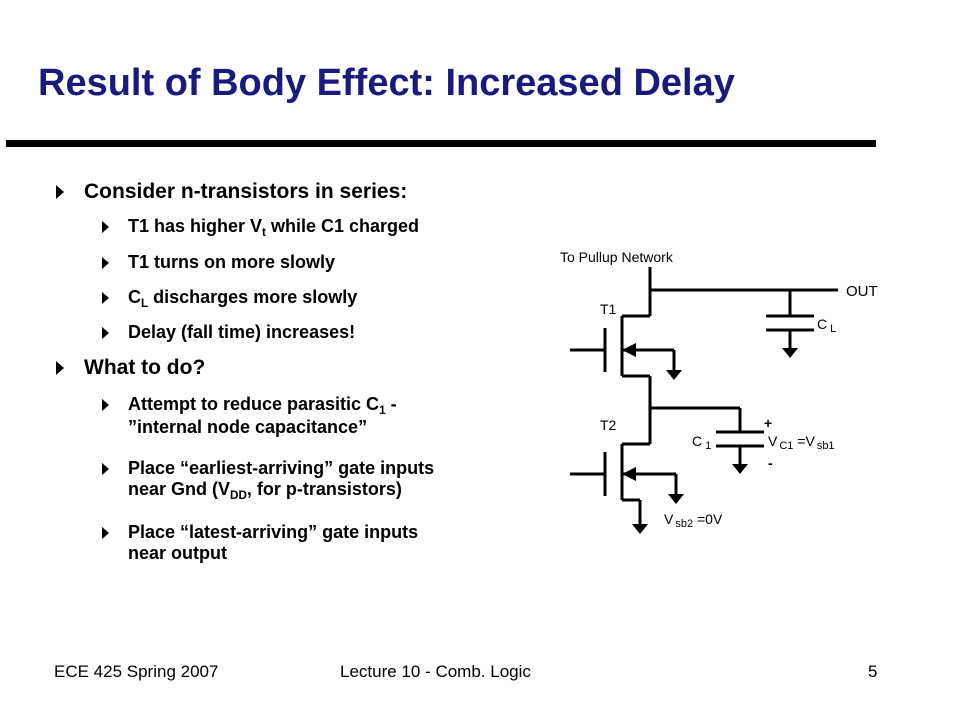 The height and width of the screenshot is (720, 960). Describe the element at coordinates (801, 442) in the screenshot. I see `vc1-label: V C1 =V sb1` at that location.